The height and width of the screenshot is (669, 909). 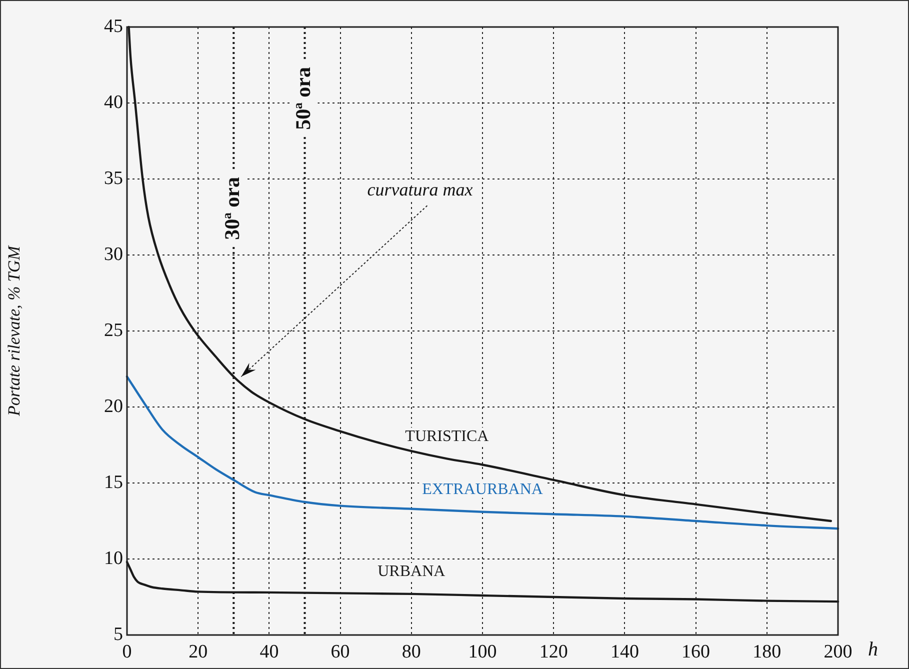 What do you see at coordinates (113, 482) in the screenshot?
I see `y-tick-label: 15` at bounding box center [113, 482].